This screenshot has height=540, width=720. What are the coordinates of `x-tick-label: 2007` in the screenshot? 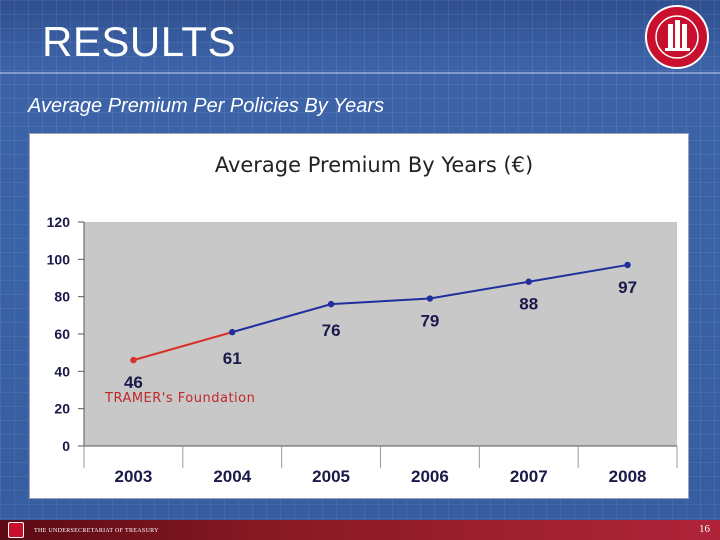 It's located at (529, 476).